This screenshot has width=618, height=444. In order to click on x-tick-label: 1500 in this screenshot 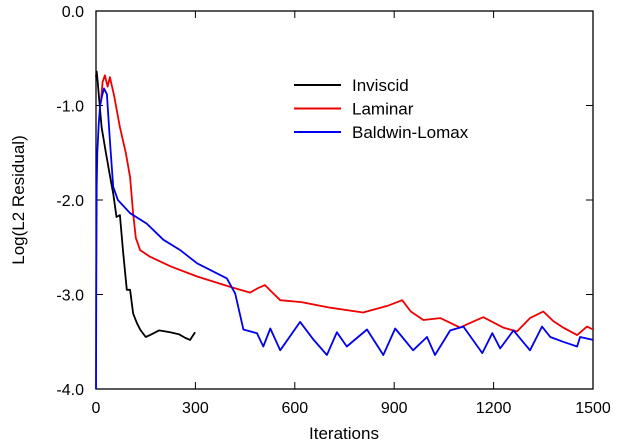, I will do `click(593, 408)`.